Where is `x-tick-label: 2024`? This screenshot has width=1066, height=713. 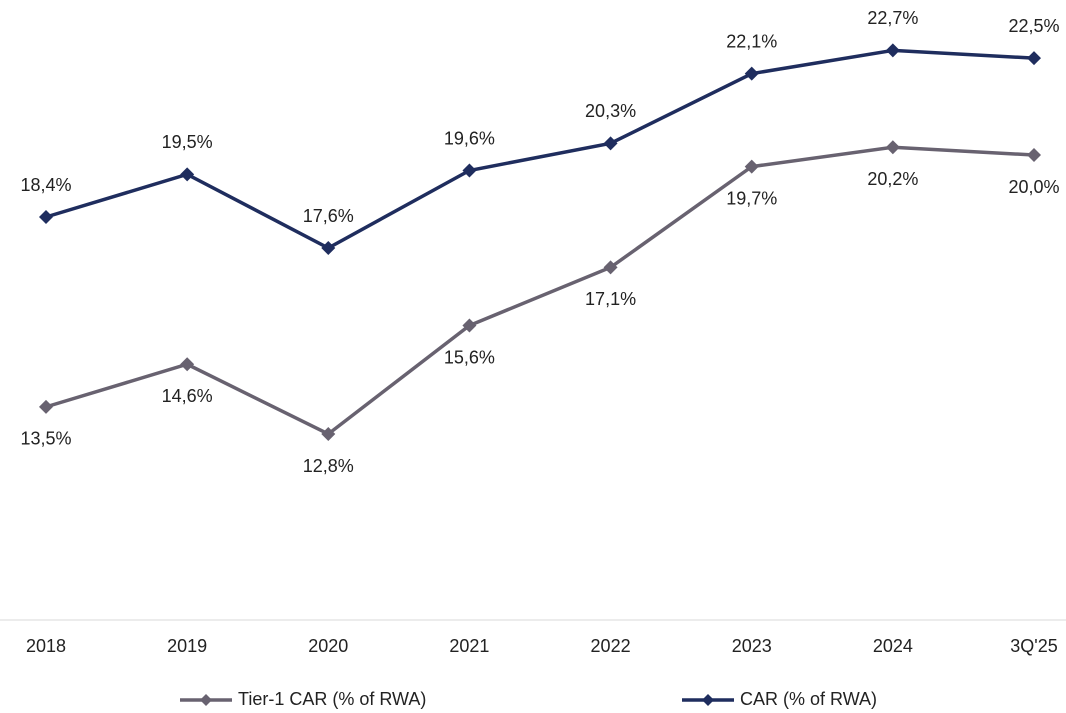 x-tick-label: 2024 is located at coordinates (893, 646).